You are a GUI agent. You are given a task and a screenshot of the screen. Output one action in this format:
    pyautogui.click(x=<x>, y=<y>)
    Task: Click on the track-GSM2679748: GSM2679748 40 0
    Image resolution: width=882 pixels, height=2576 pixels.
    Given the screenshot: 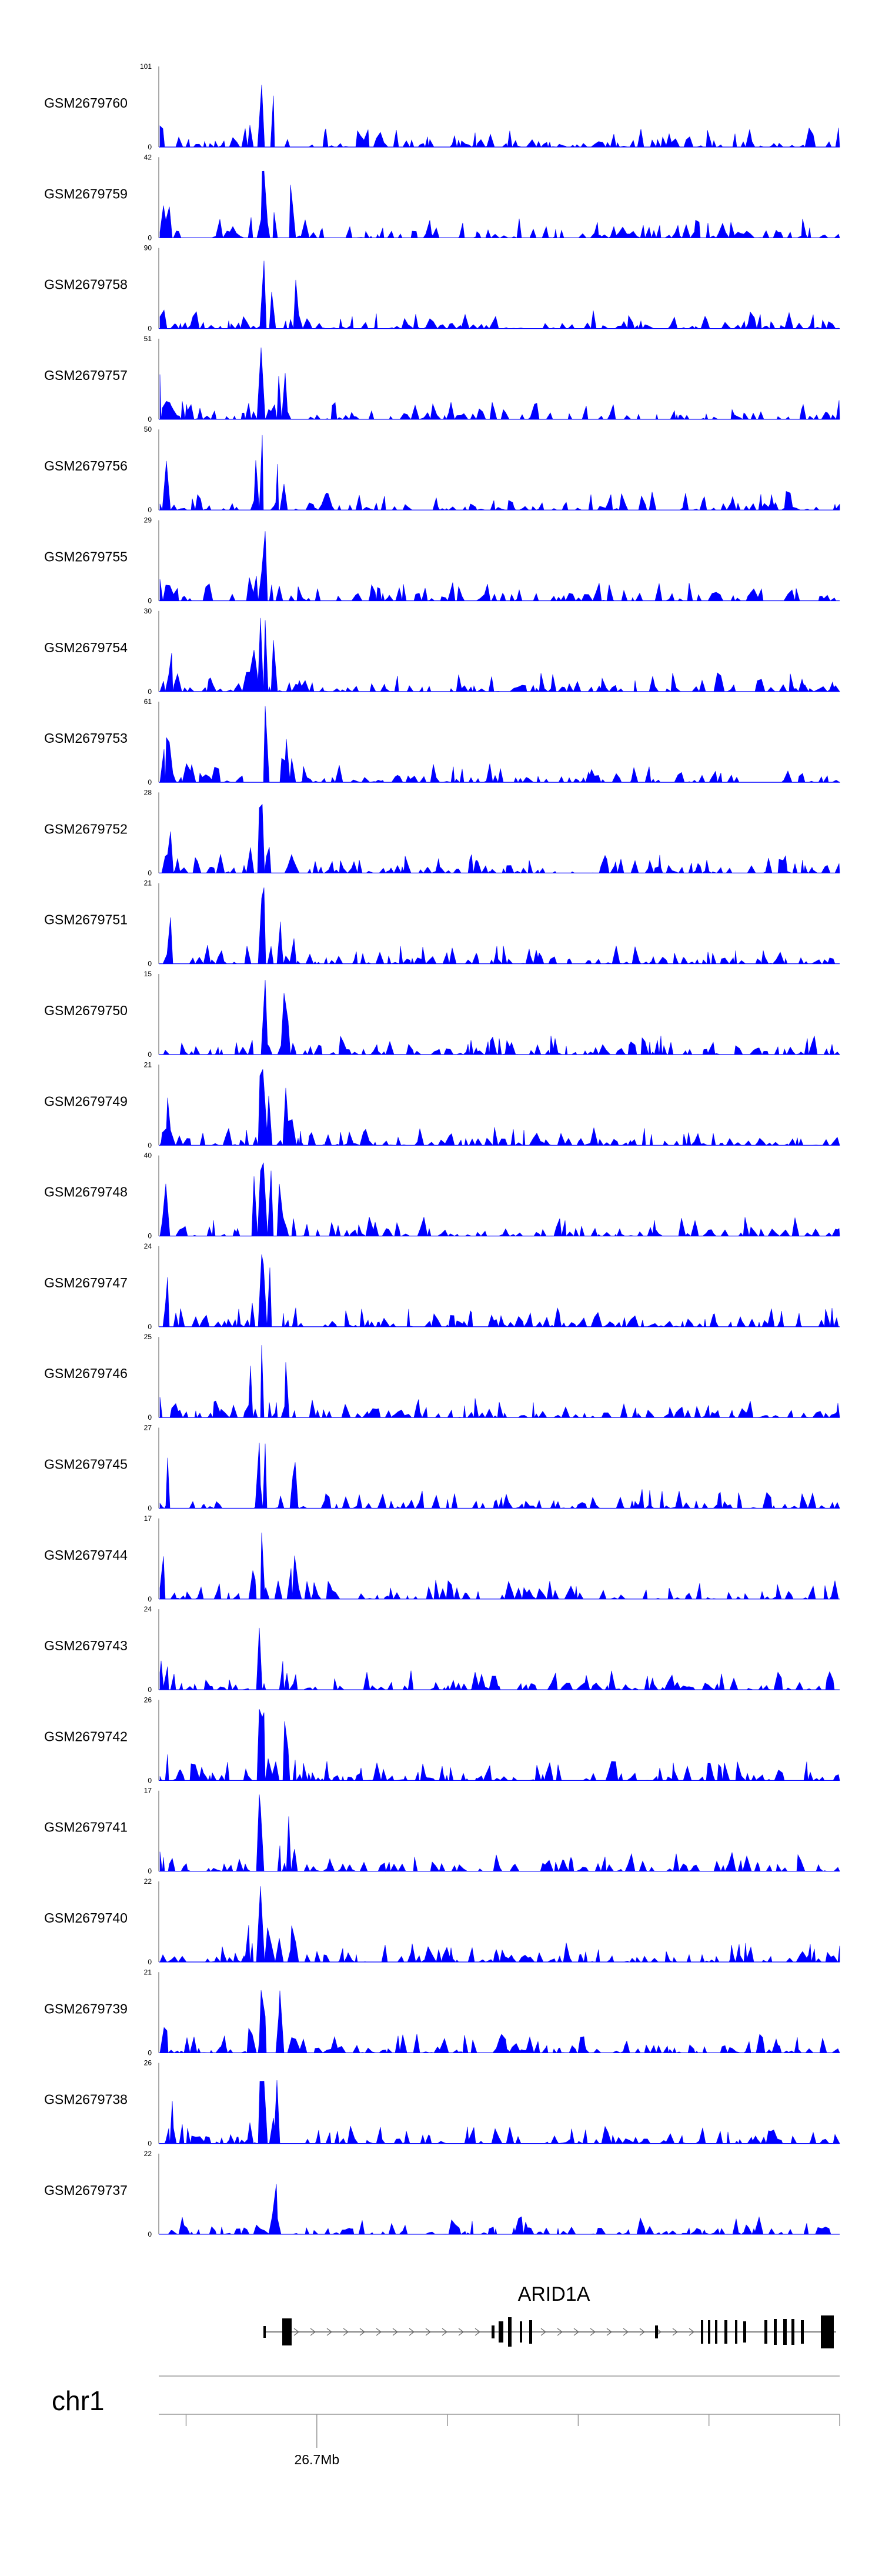 What is the action you would take?
    pyautogui.click(x=442, y=1196)
    